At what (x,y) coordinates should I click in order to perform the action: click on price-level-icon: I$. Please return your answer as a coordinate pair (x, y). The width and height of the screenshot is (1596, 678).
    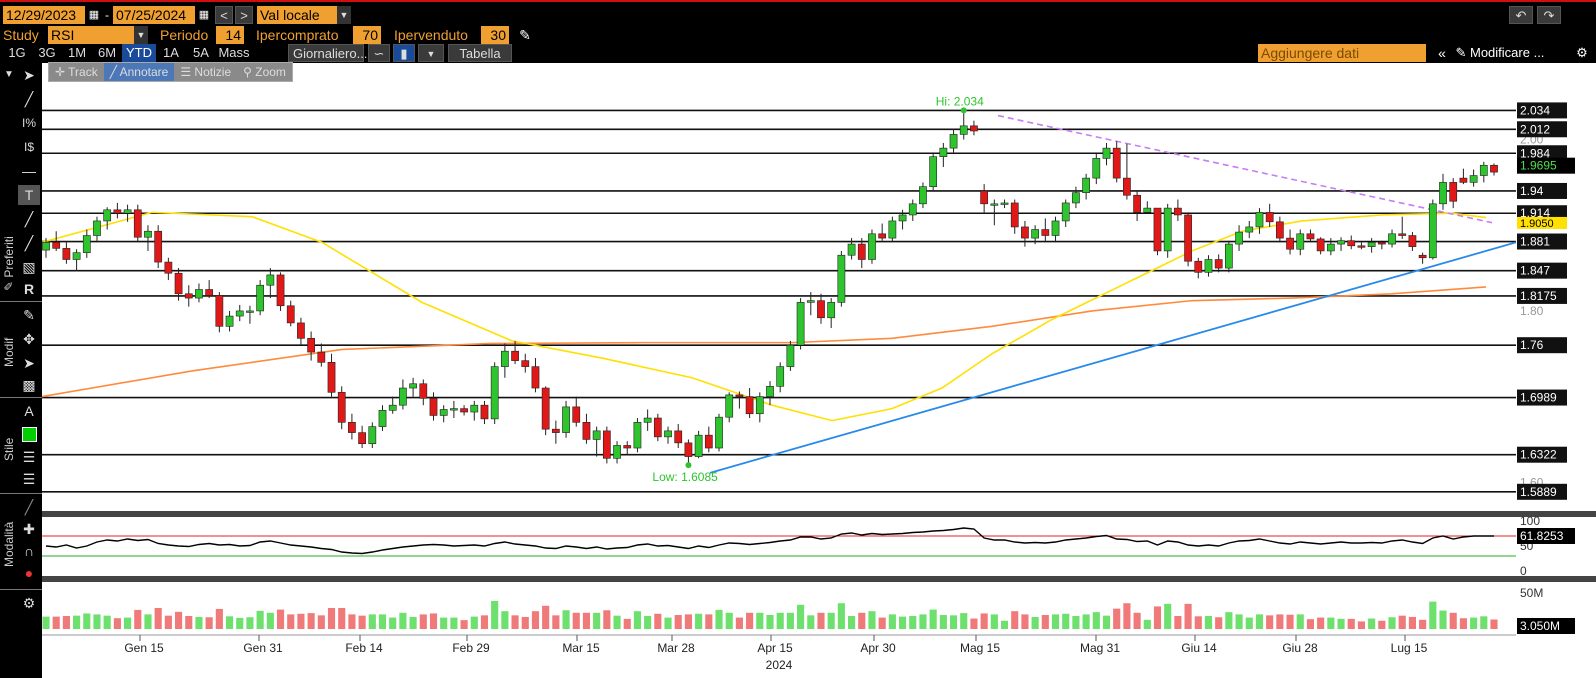
    Looking at the image, I should click on (28, 147).